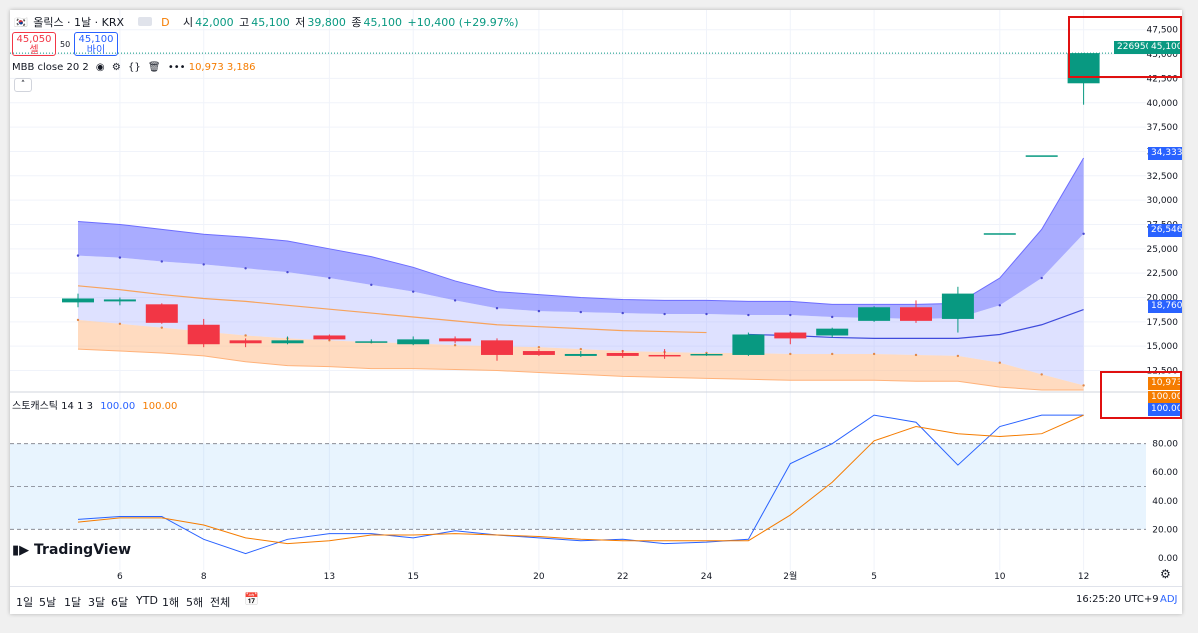 Image resolution: width=1198 pixels, height=633 pixels. What do you see at coordinates (1165, 306) in the screenshot?
I see `lower-band-blue-tag: 18,760` at bounding box center [1165, 306].